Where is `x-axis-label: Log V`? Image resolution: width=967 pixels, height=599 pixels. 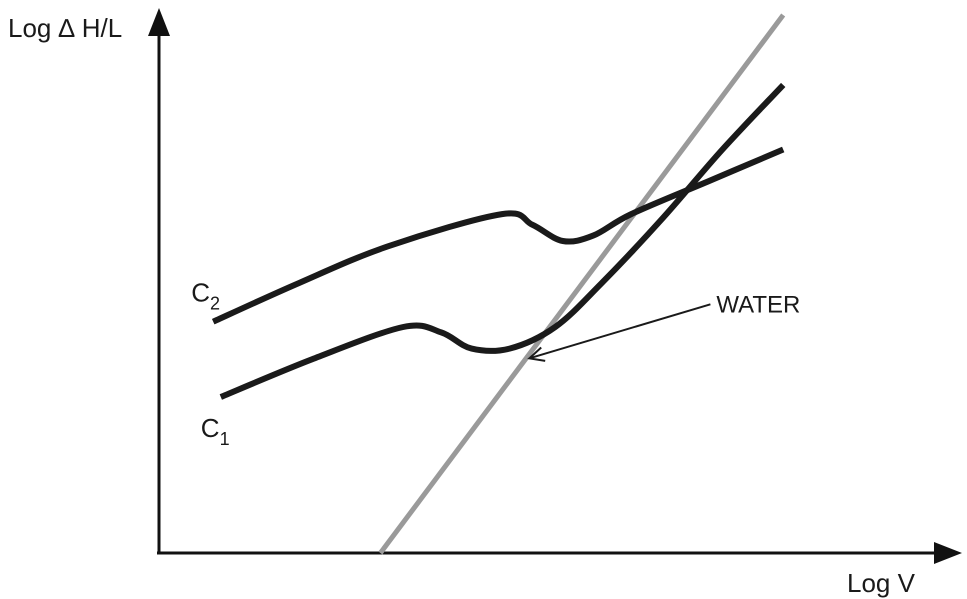
x-axis-label: Log V is located at coordinates (881, 583).